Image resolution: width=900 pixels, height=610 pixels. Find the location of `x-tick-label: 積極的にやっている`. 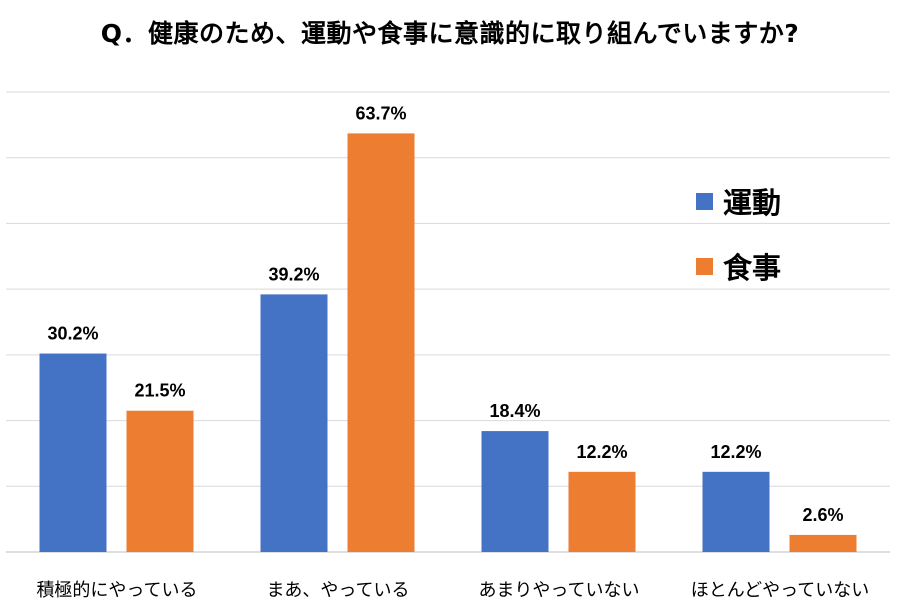

x-tick-label: 積極的にやっている is located at coordinates (117, 590).